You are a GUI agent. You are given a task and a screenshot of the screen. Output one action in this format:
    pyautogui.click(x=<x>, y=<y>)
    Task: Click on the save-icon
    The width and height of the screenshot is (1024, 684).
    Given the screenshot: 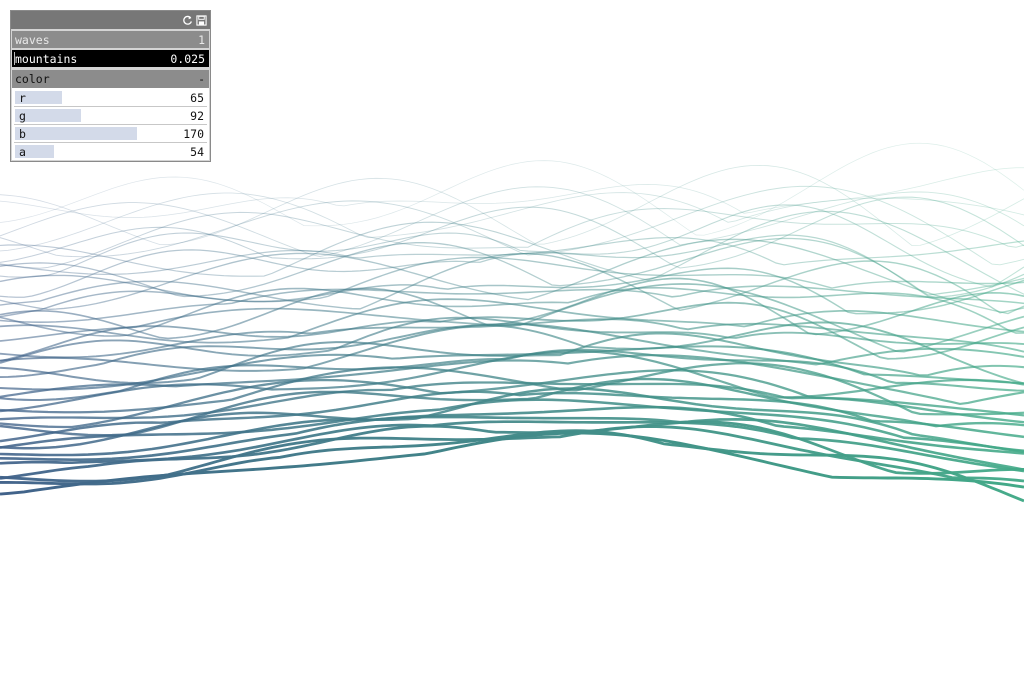 What is the action you would take?
    pyautogui.click(x=201, y=20)
    